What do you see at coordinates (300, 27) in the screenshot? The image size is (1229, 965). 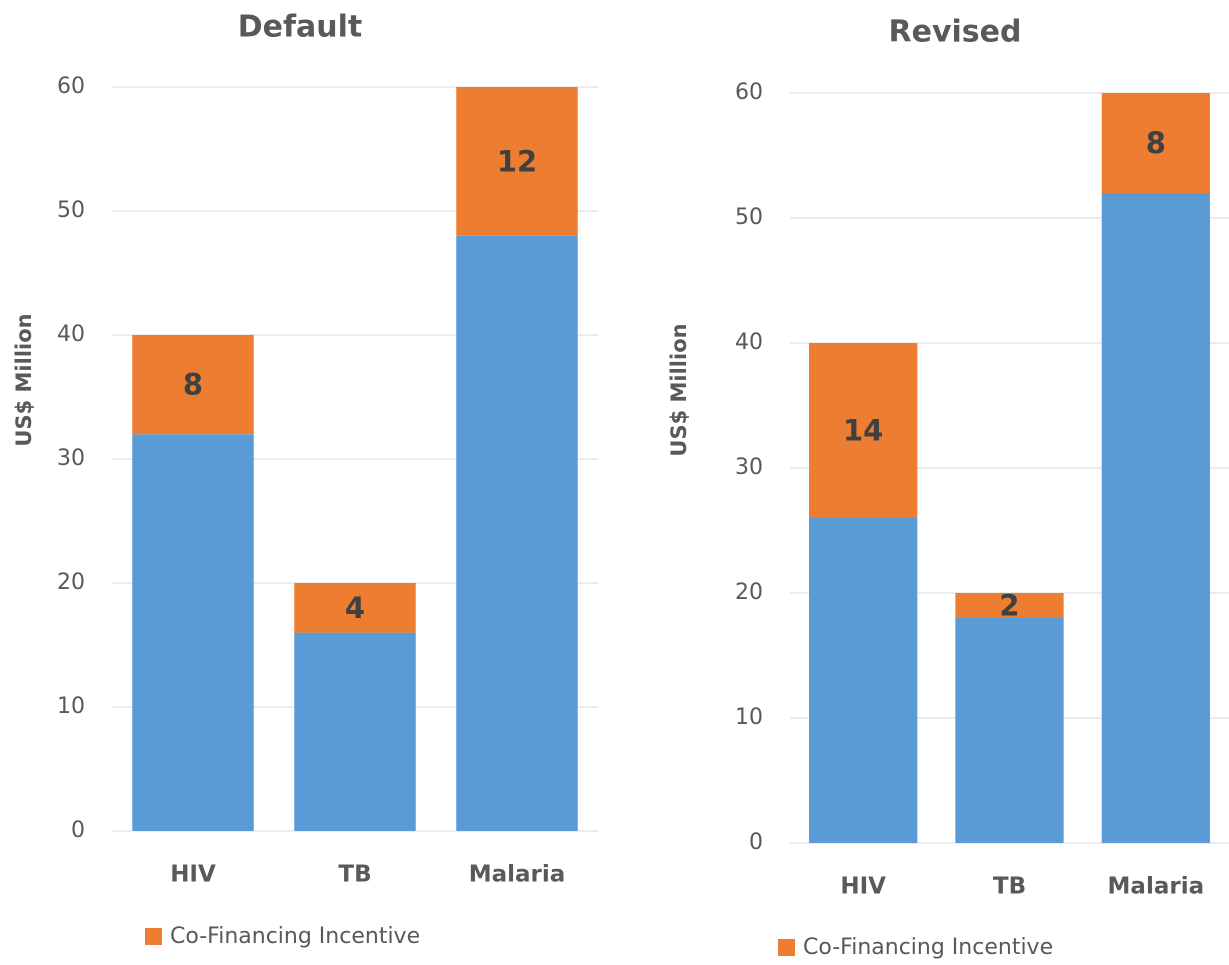 I see `chart-title: Default` at bounding box center [300, 27].